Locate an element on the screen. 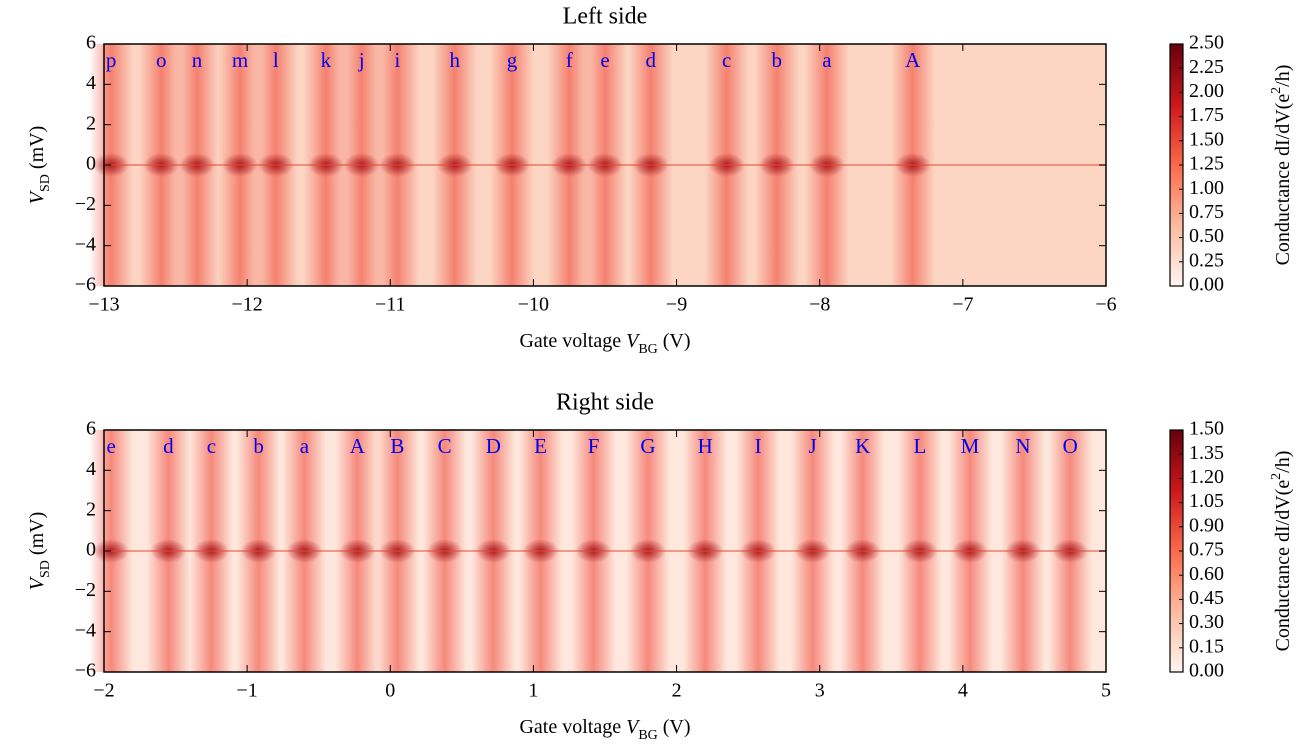 This screenshot has width=1300, height=755. y-tick-label: −2 is located at coordinates (85, 204).